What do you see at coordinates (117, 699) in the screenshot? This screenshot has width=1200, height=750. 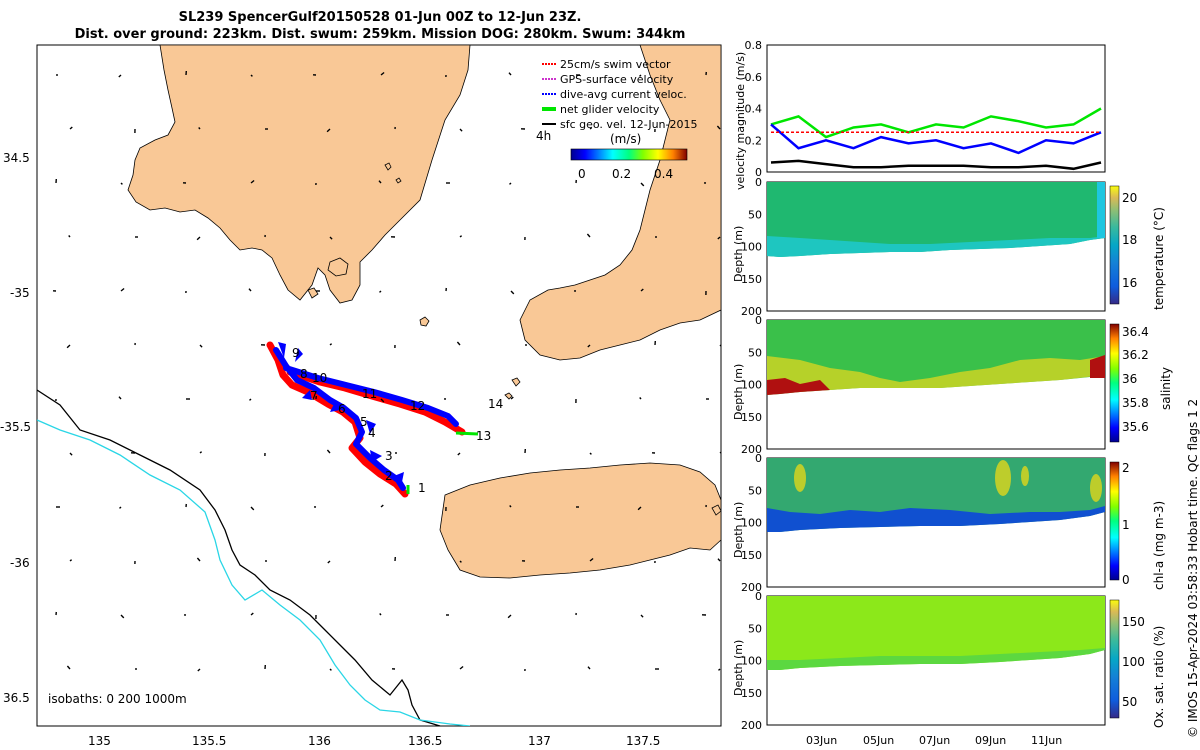 I see `isobath-legend: isobaths: 0 200 1000m` at bounding box center [117, 699].